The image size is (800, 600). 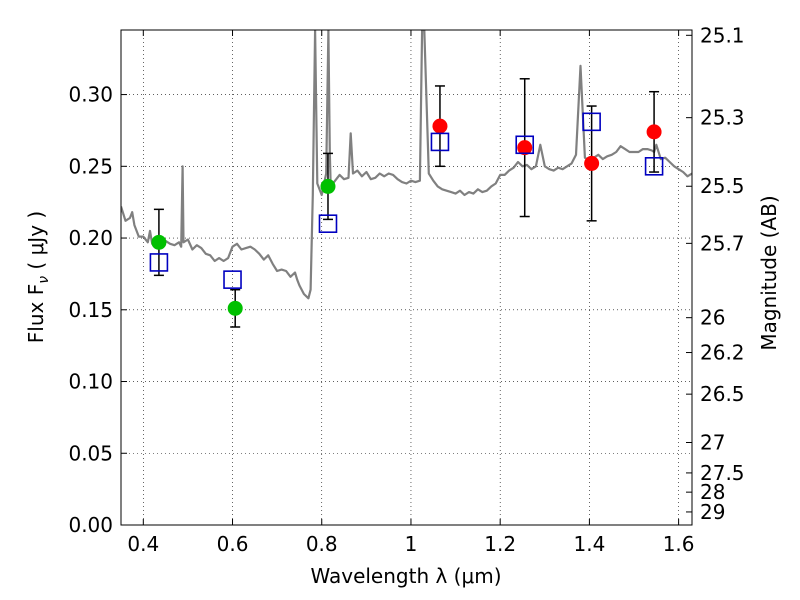 I want to click on y2-tick-label: 28, so click(x=712, y=492).